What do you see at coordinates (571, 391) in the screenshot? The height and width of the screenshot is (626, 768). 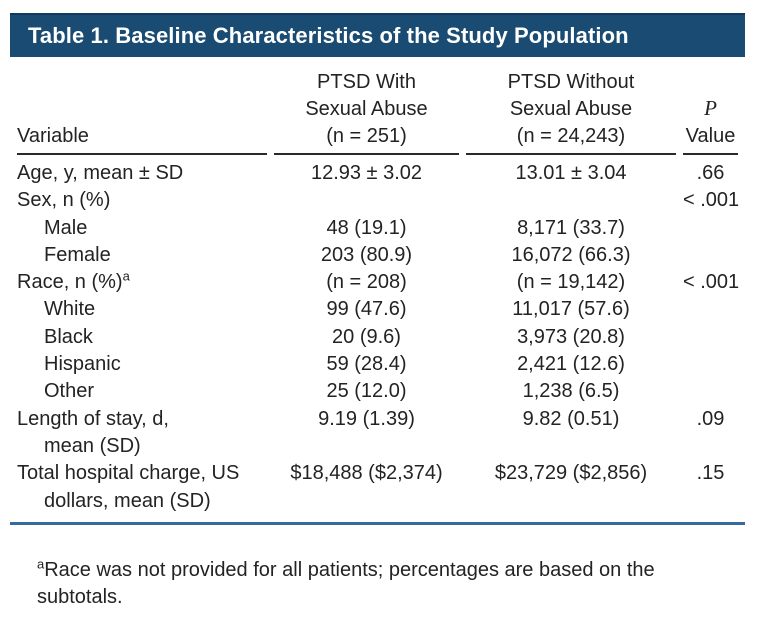 I see `row-value-without-abuse: 1,238 (6.5)` at bounding box center [571, 391].